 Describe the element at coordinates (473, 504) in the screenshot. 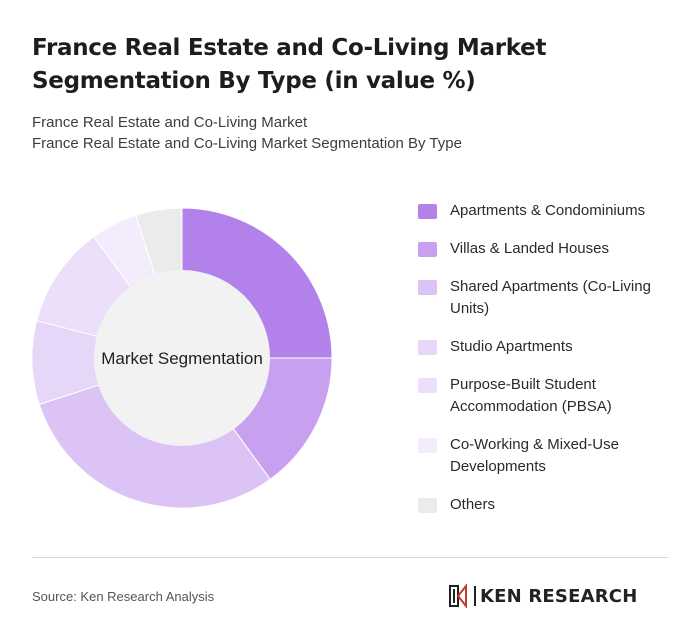

I see `legend-label-7: Others` at that location.